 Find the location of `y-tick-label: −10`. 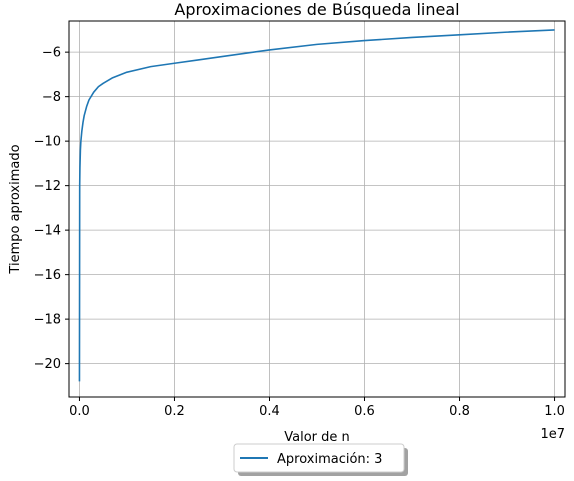

y-tick-label: −10 is located at coordinates (47, 142).